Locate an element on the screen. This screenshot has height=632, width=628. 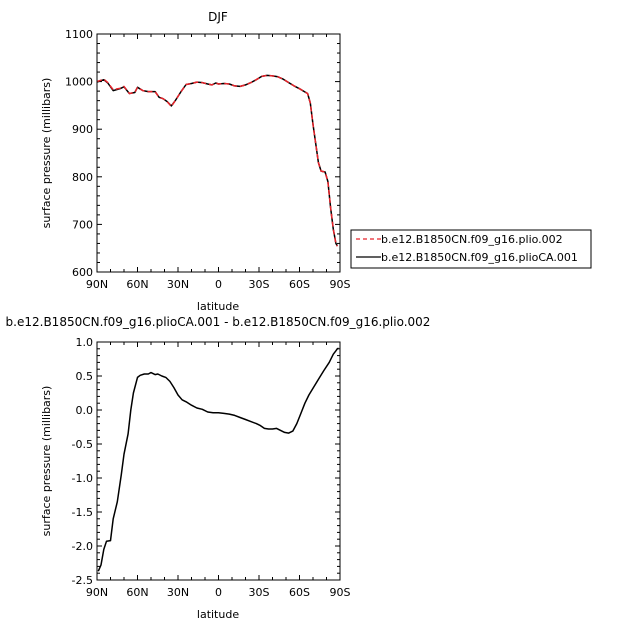
bottom-y-tick-label: -0.5 is located at coordinates (82, 444).